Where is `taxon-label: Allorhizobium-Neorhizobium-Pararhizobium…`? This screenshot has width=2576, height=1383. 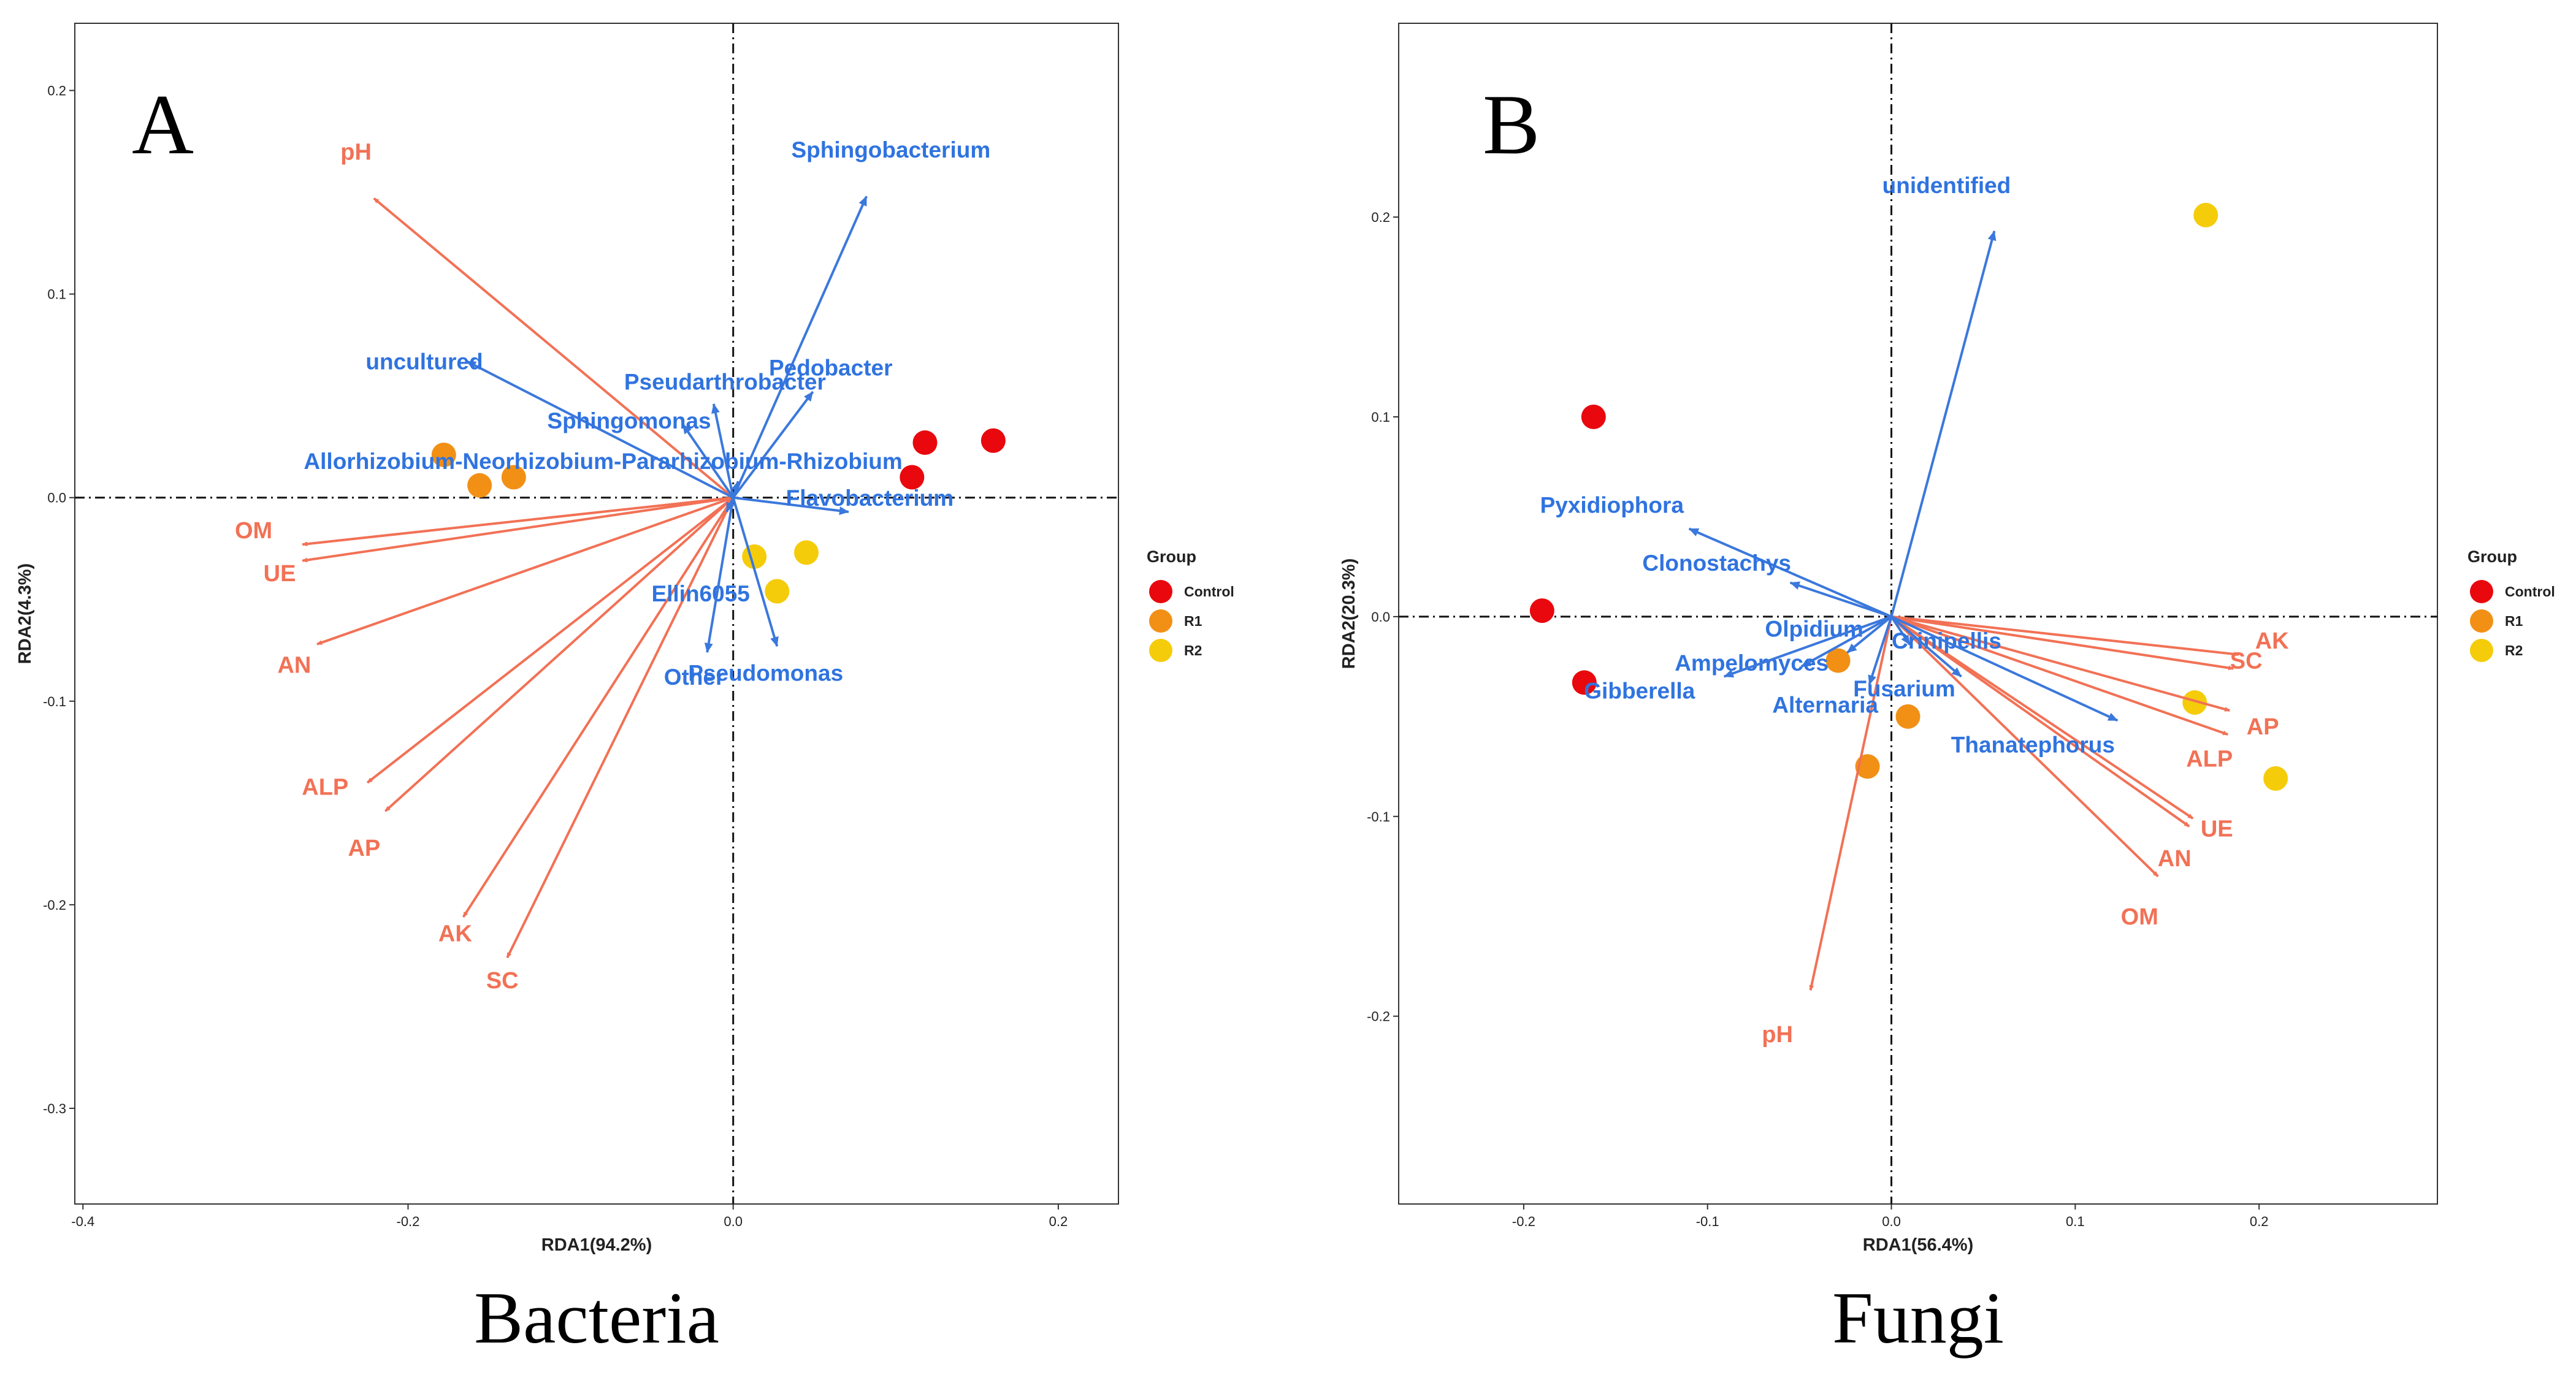
taxon-label: Allorhizobium-Neorhizobium-Pararhizobium… is located at coordinates (603, 461).